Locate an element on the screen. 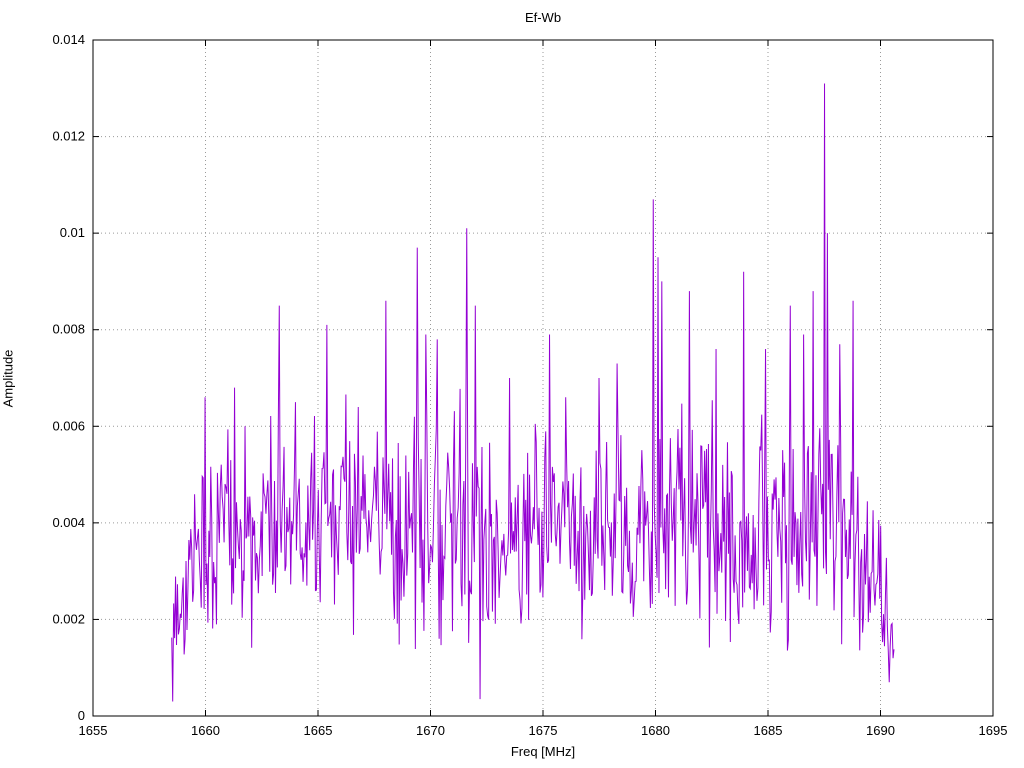 This screenshot has width=1024, height=768. x-tick-label: 1690 is located at coordinates (880, 730).